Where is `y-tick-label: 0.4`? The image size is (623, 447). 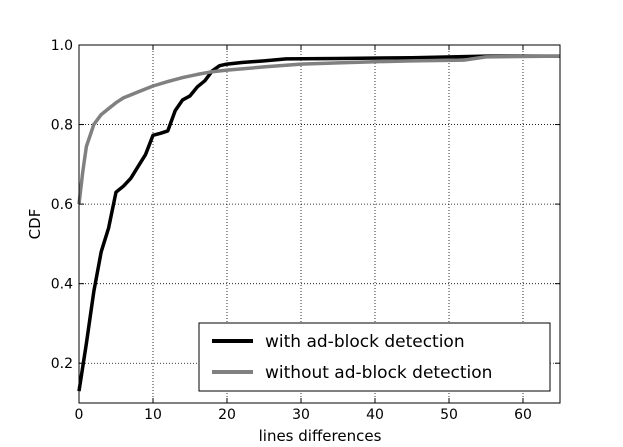
y-tick-label: 0.4 is located at coordinates (62, 285).